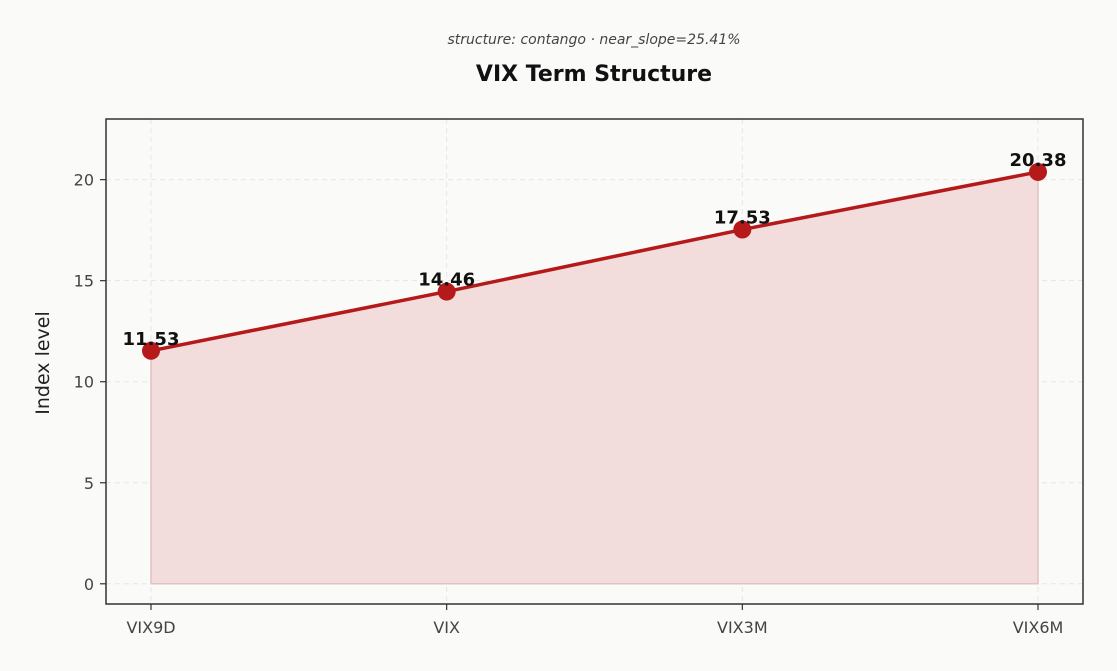 Image resolution: width=1117 pixels, height=671 pixels. I want to click on data-point-vix, so click(446, 291).